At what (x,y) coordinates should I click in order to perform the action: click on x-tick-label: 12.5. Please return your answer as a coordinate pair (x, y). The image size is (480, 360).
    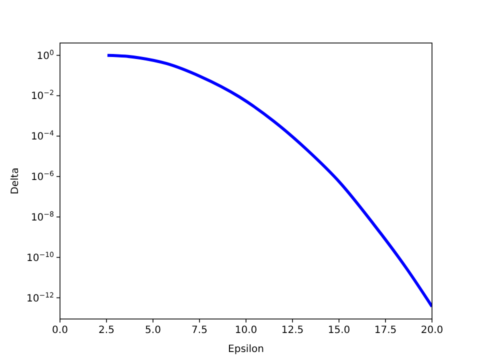
    Looking at the image, I should click on (292, 330).